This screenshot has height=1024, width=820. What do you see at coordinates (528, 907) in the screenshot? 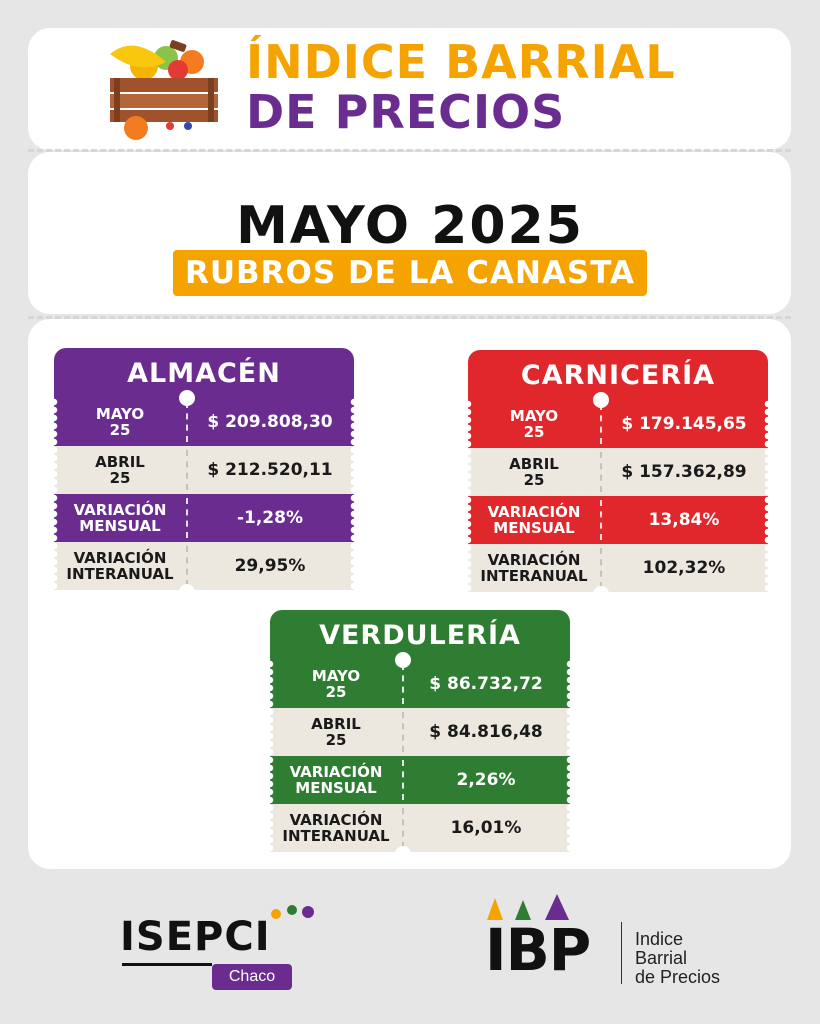
I see `ibp-triangles-icon` at bounding box center [528, 907].